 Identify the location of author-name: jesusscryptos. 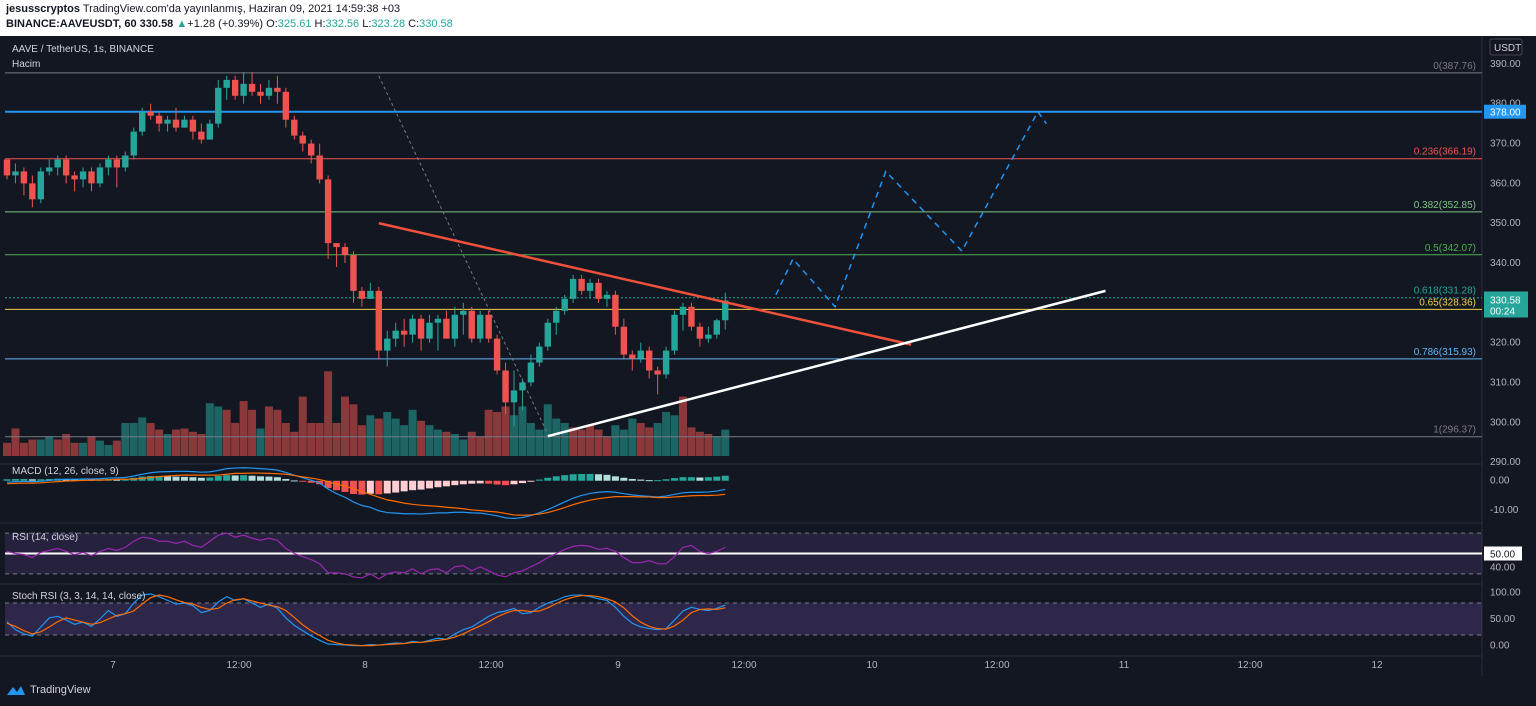
(43, 9).